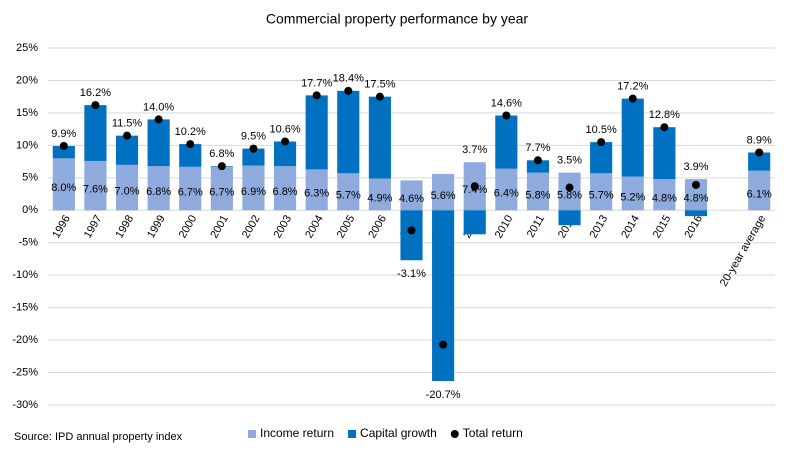 This screenshot has height=461, width=795. I want to click on bar-value-label: 4.9%, so click(379, 198).